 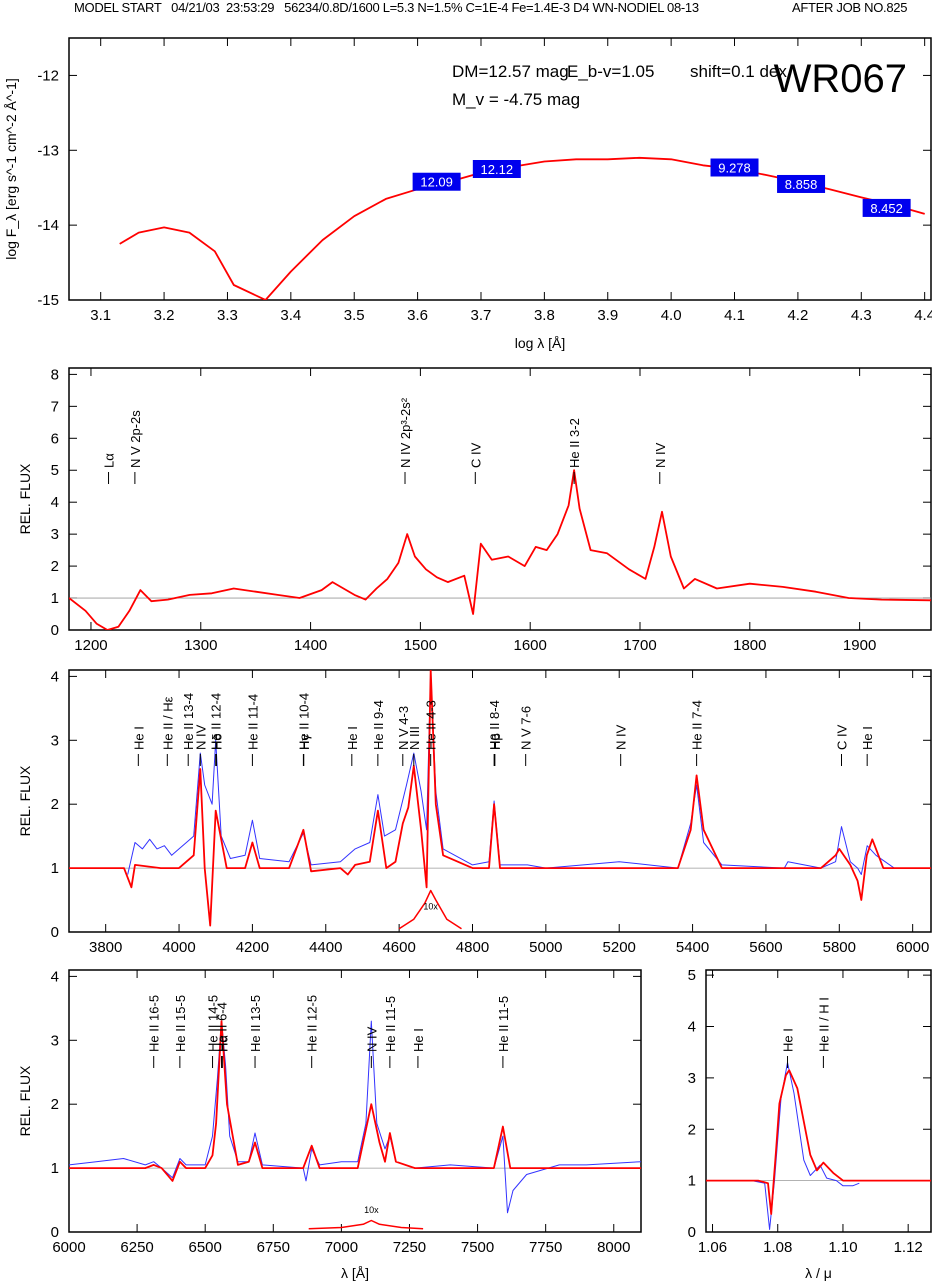 I want to click on opt-line-label: He II 13-4, so click(x=188, y=721).